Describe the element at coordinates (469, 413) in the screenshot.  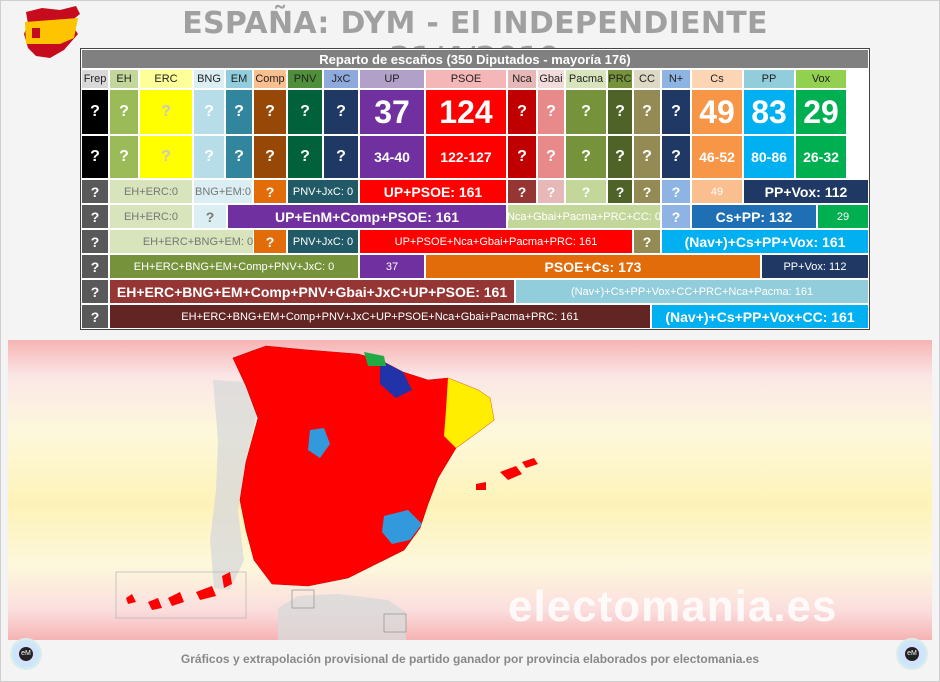
I see `map-yellow-provinces` at that location.